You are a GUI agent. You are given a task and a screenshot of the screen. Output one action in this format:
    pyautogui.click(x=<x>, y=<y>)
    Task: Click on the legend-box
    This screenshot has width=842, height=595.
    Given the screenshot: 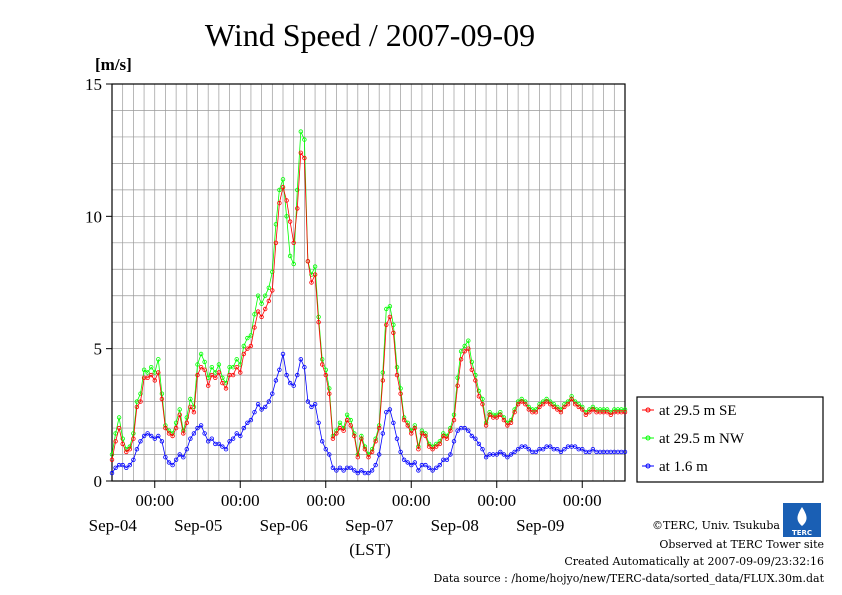 What is the action you would take?
    pyautogui.click(x=730, y=439)
    